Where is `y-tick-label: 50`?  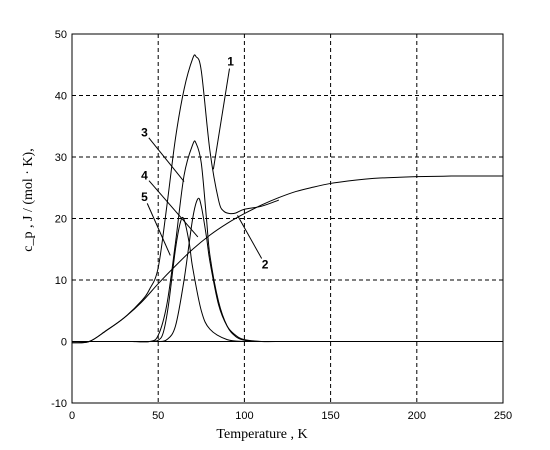 y-tick-label: 50 is located at coordinates (61, 35).